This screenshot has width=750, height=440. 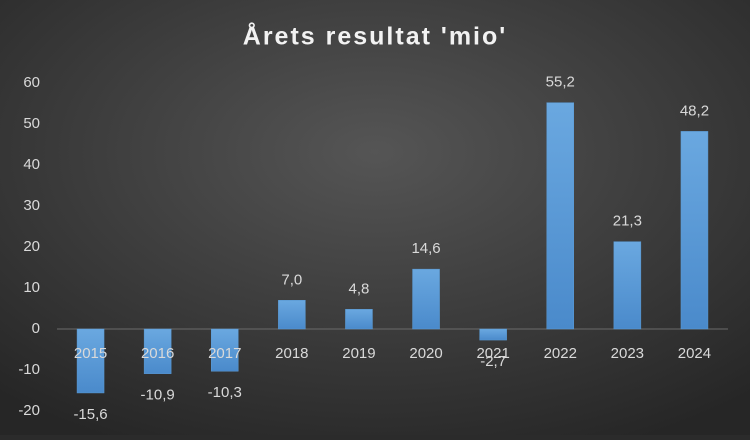 What do you see at coordinates (358, 353) in the screenshot?
I see `x-tick-label: 2019` at bounding box center [358, 353].